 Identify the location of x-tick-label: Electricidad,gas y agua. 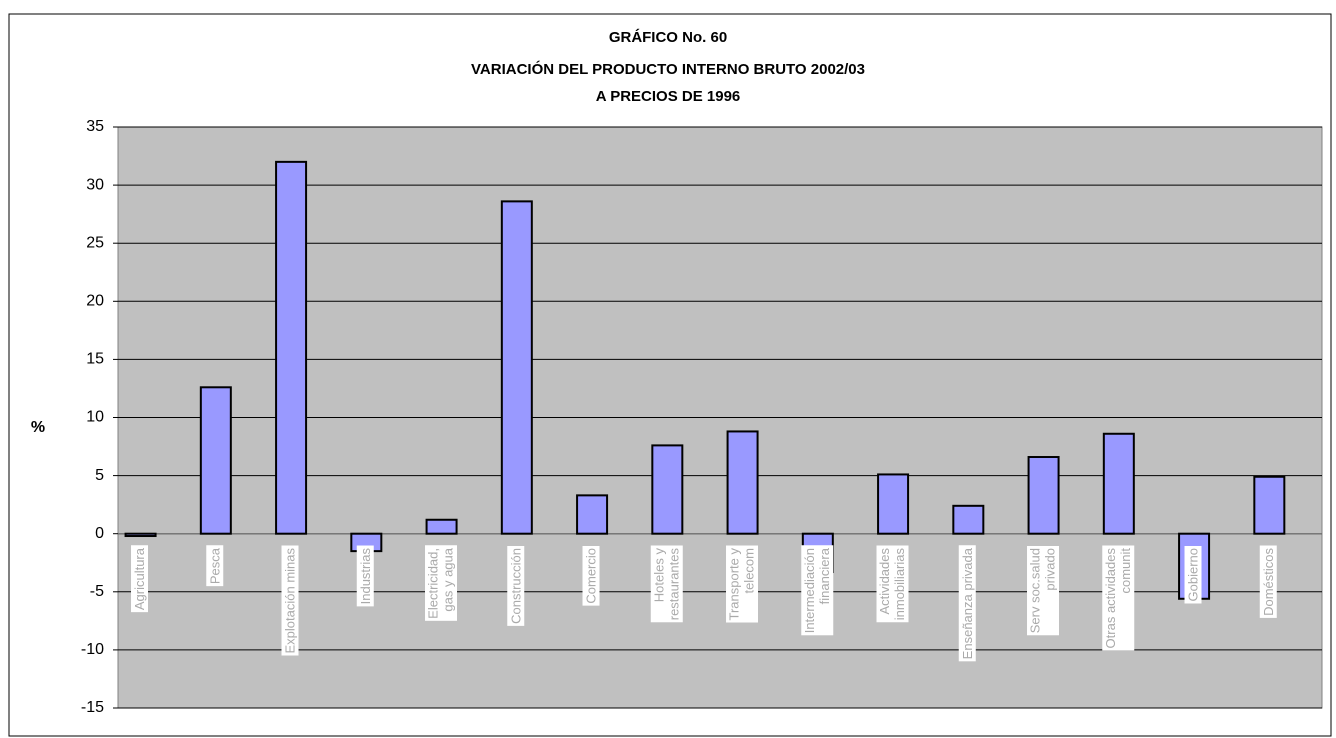
(441, 583).